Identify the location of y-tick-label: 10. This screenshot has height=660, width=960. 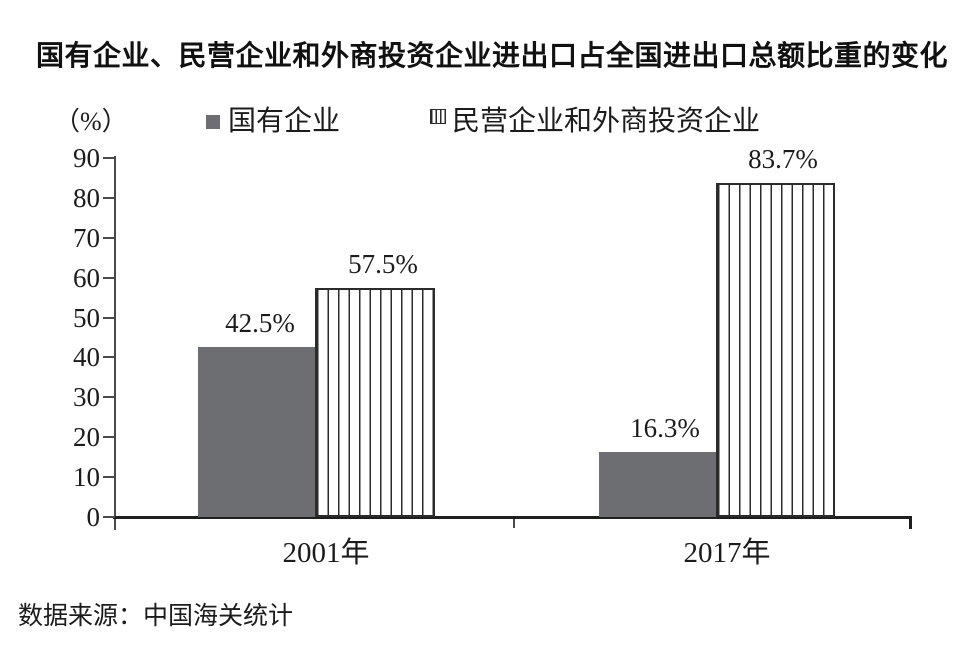
(86, 477).